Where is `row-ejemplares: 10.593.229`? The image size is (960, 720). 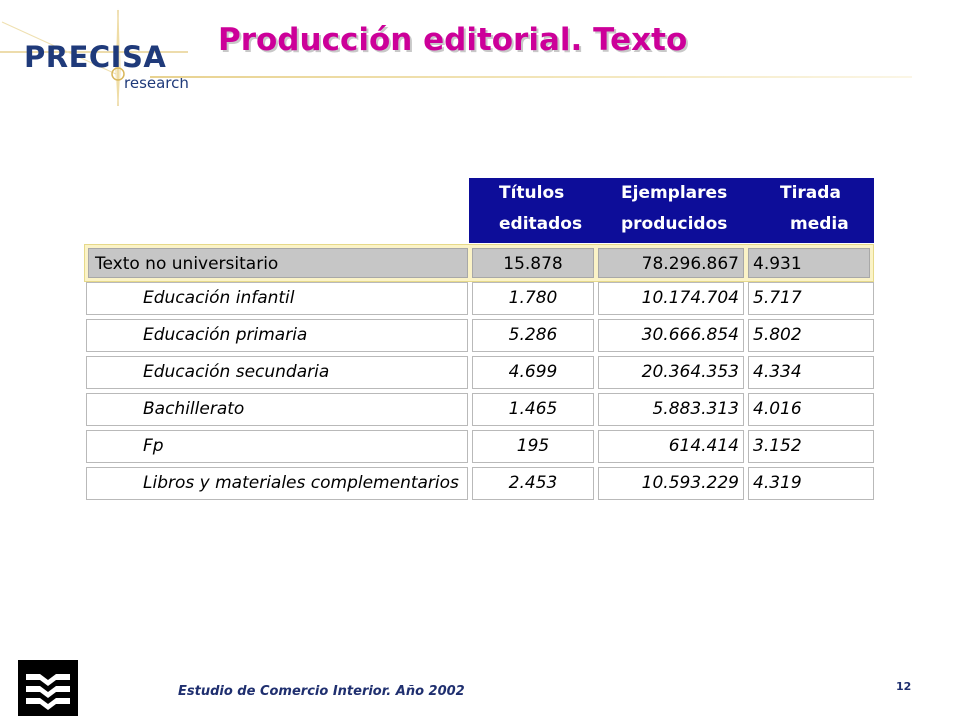 row-ejemplares: 10.593.229 is located at coordinates (671, 483).